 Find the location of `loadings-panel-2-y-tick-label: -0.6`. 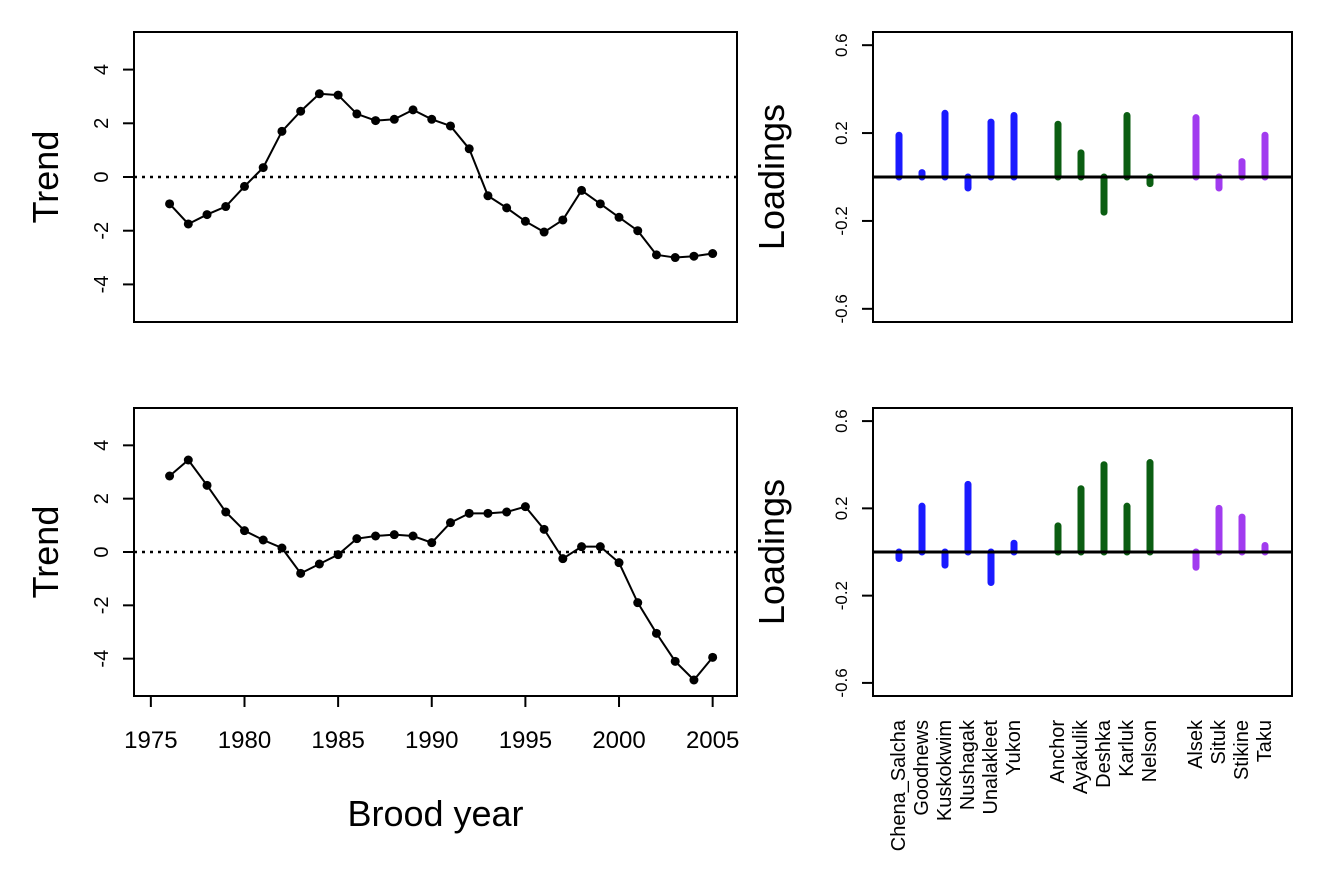

loadings-panel-2-y-tick-label: -0.6 is located at coordinates (841, 682).